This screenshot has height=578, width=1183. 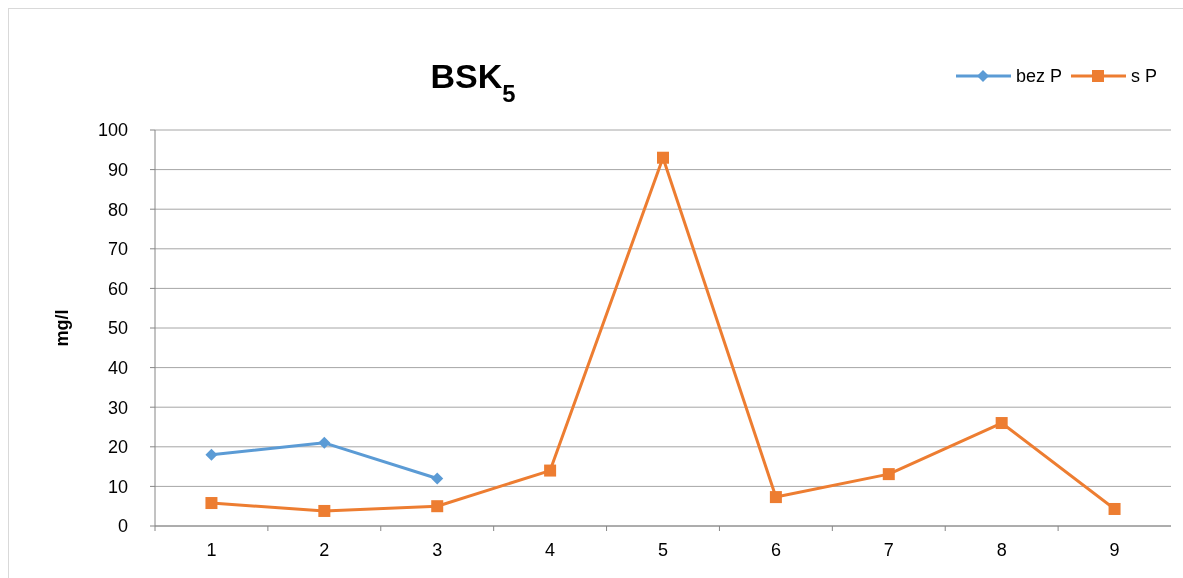 What do you see at coordinates (211, 550) in the screenshot?
I see `x-tick-label: 1` at bounding box center [211, 550].